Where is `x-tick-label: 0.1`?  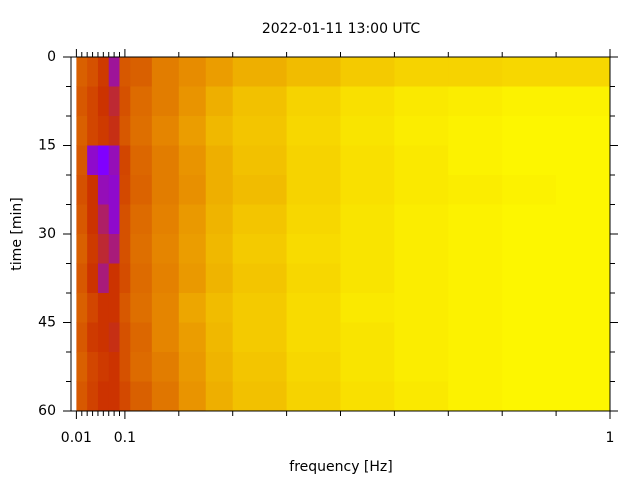
x-tick-label: 0.1 is located at coordinates (125, 438).